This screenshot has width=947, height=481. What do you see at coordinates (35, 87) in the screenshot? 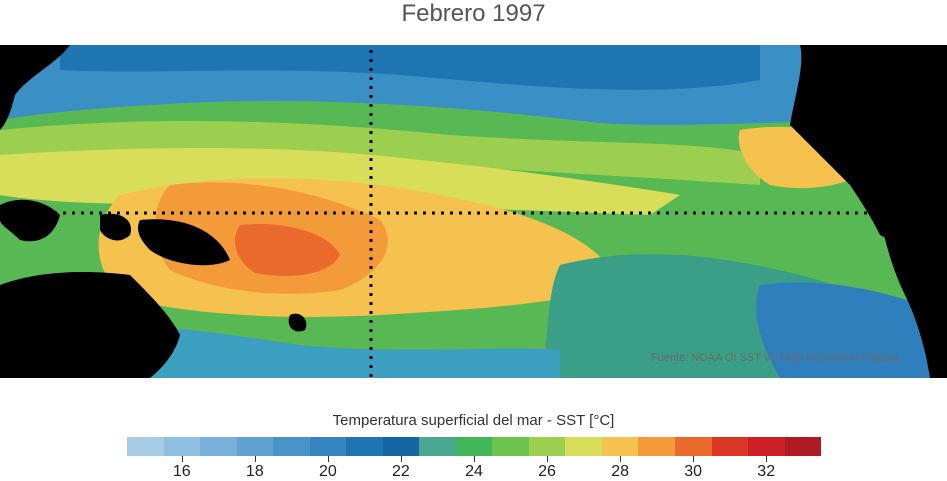
I see `land-asia` at bounding box center [35, 87].